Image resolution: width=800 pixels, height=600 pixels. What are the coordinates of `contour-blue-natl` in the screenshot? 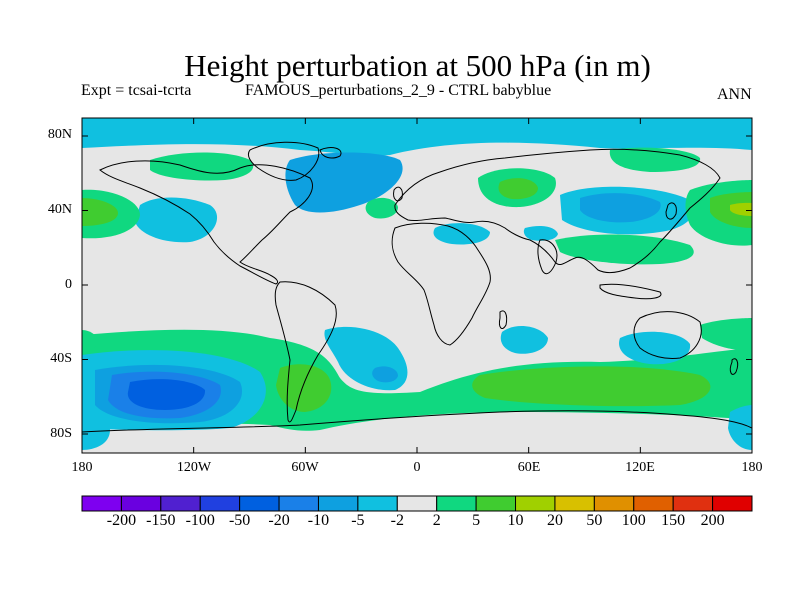 It's located at (344, 182).